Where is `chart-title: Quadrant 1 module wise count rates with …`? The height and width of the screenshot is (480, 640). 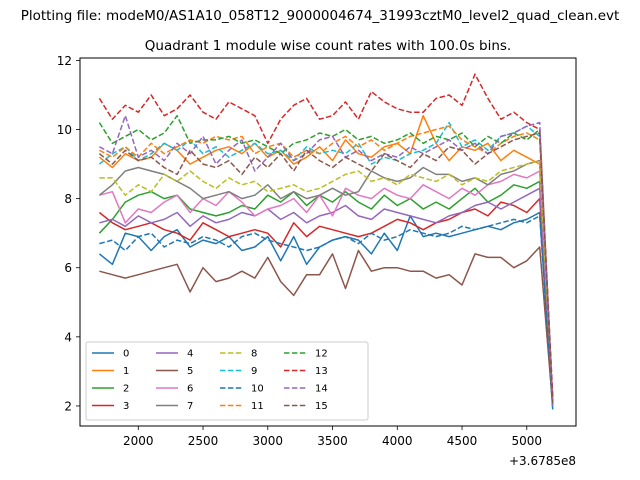 chart-title: Quadrant 1 module wise count rates with … is located at coordinates (328, 46).